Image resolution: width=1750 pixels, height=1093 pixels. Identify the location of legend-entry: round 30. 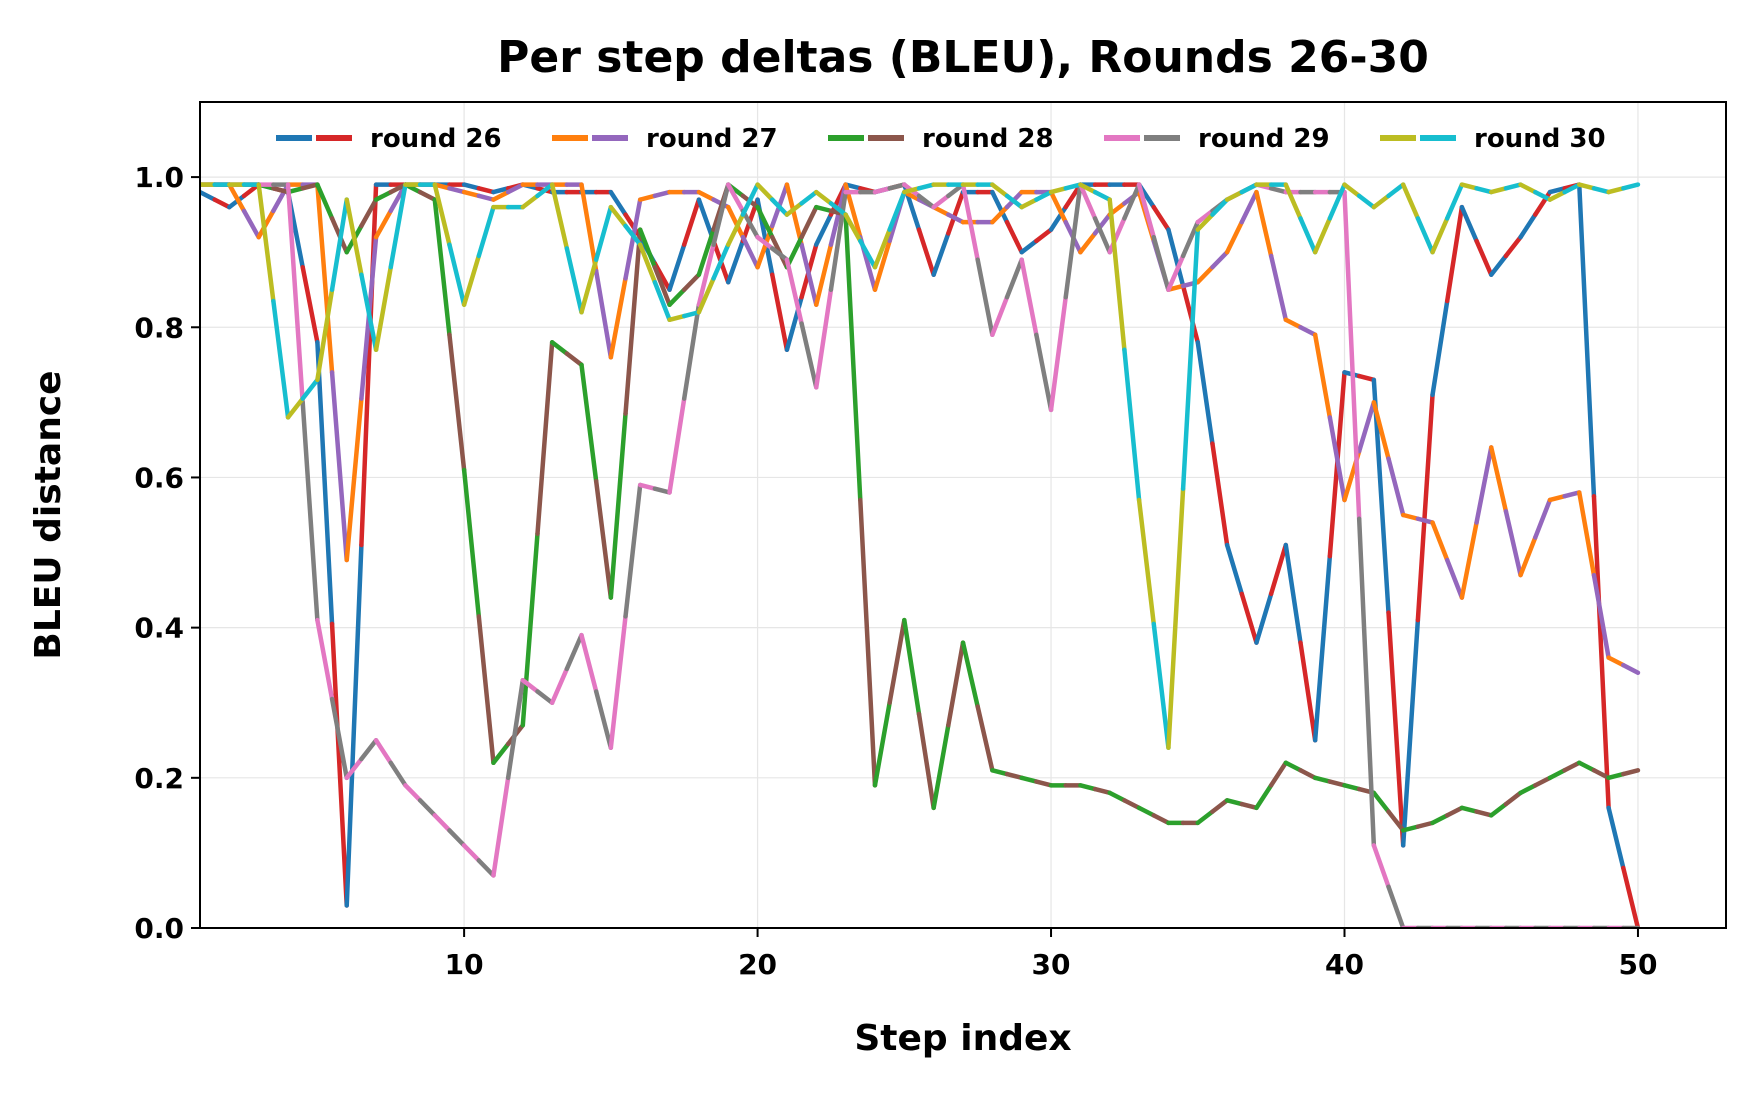
(1493, 139).